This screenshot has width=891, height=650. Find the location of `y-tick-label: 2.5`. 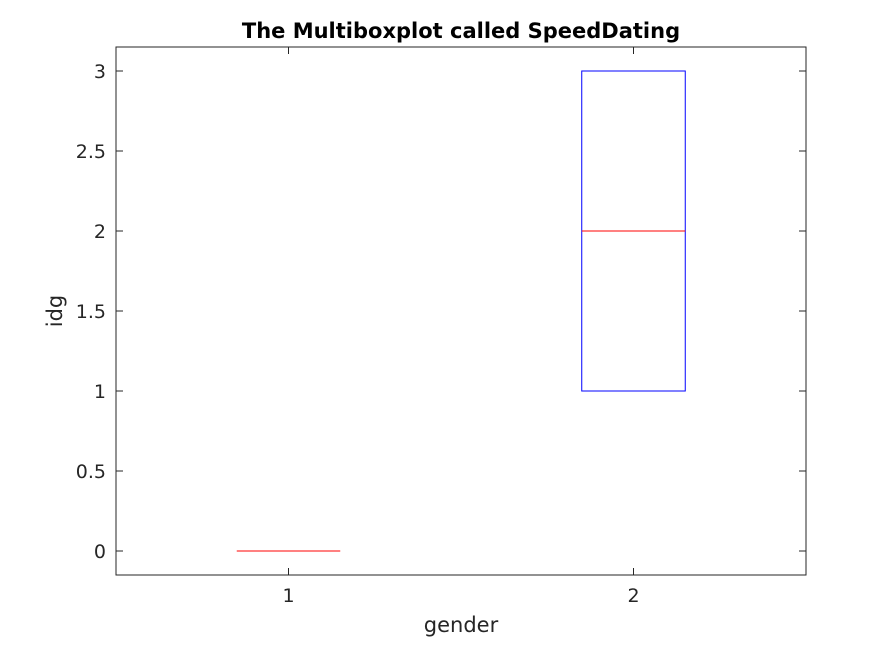

y-tick-label: 2.5 is located at coordinates (91, 152).